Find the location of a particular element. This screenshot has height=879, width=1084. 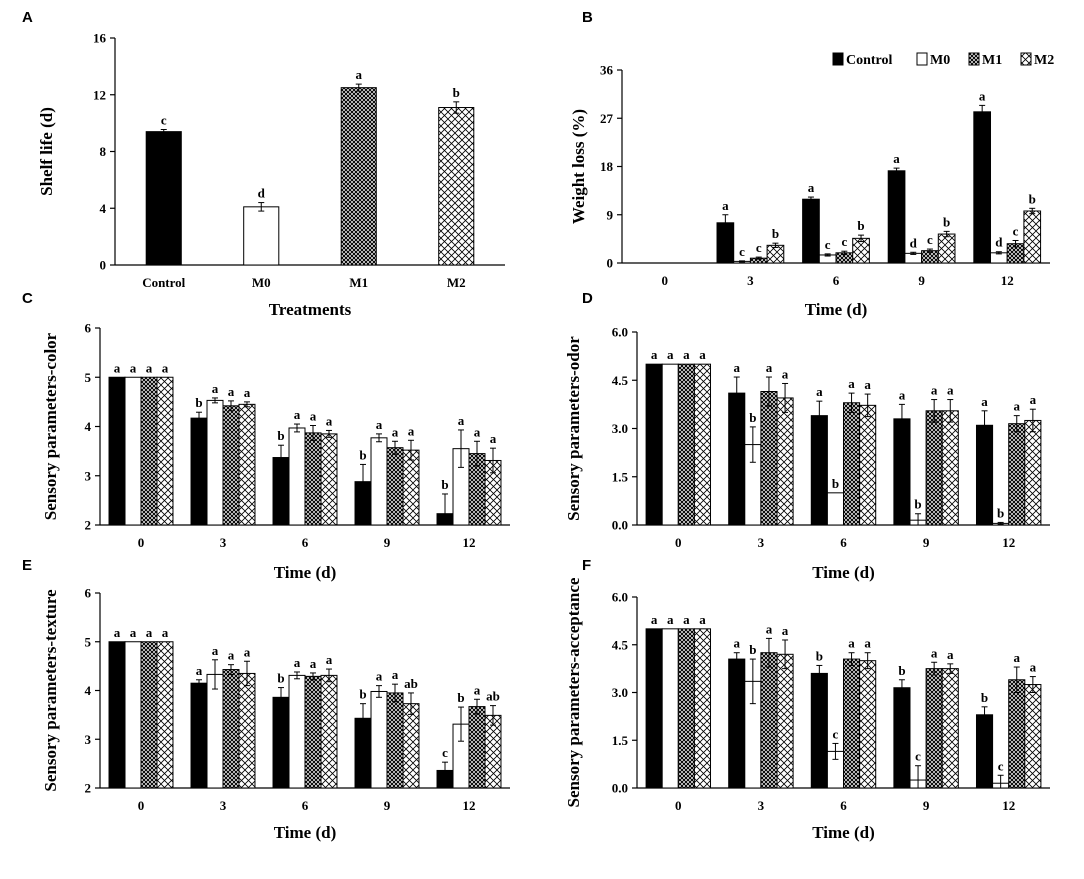

x-tick-label: 0 is located at coordinates (665, 280).